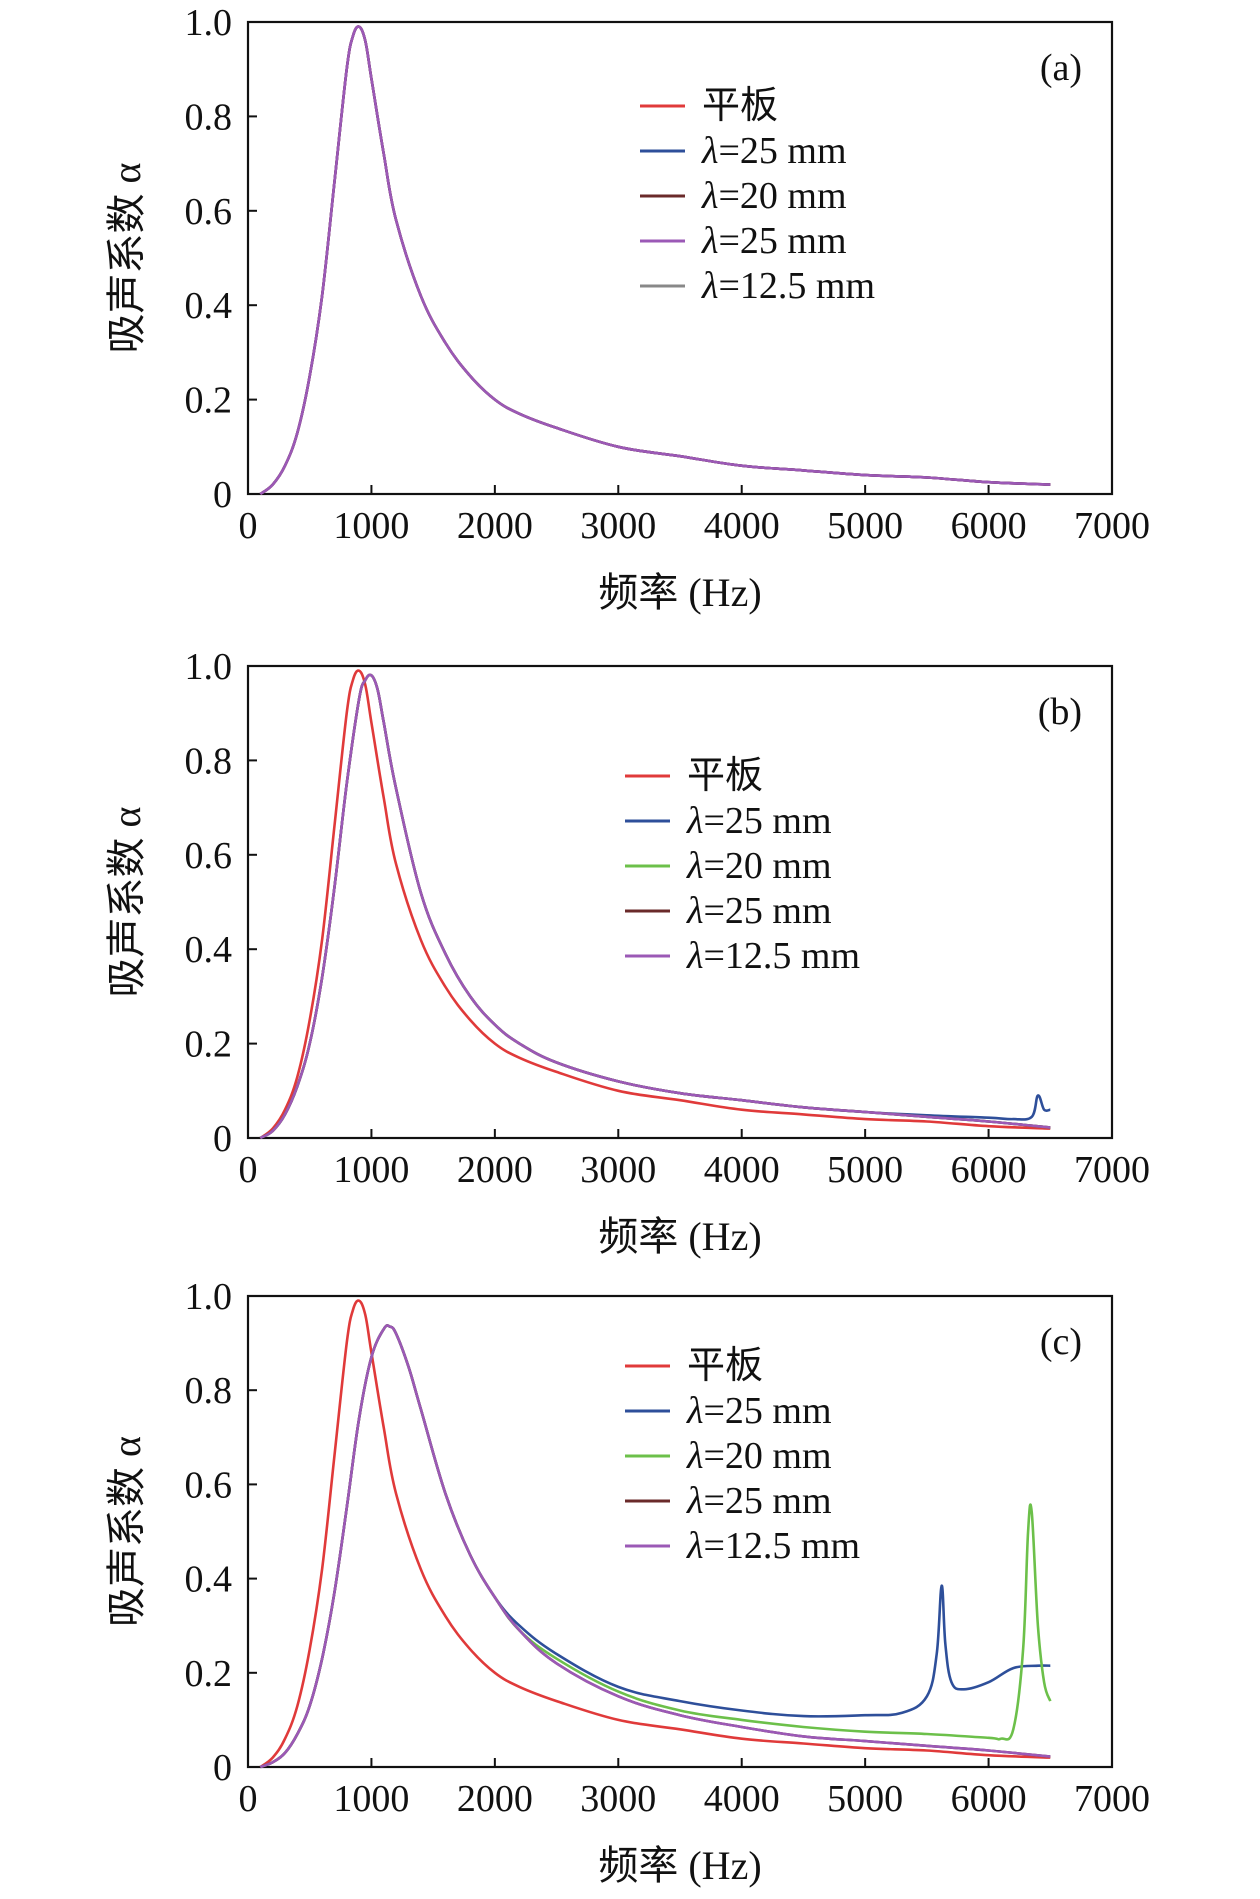 The height and width of the screenshot is (1899, 1260). Describe the element at coordinates (1061, 1342) in the screenshot. I see `panel-label: (c)` at that location.